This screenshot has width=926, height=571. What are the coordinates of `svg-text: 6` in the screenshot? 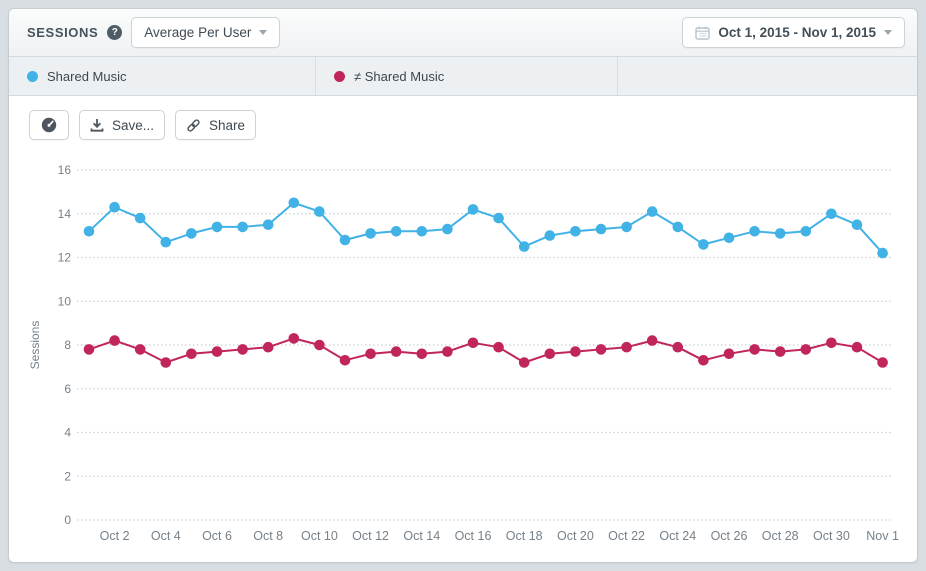 It's located at (67, 389).